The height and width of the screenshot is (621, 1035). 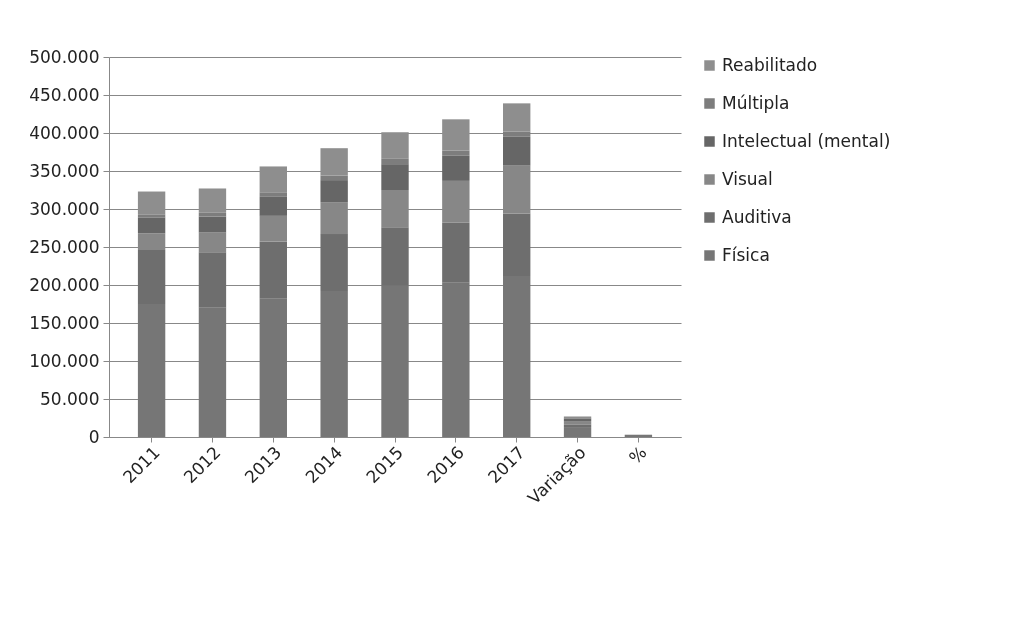 I want to click on y-tick-label: 50.000, so click(x=70, y=398).